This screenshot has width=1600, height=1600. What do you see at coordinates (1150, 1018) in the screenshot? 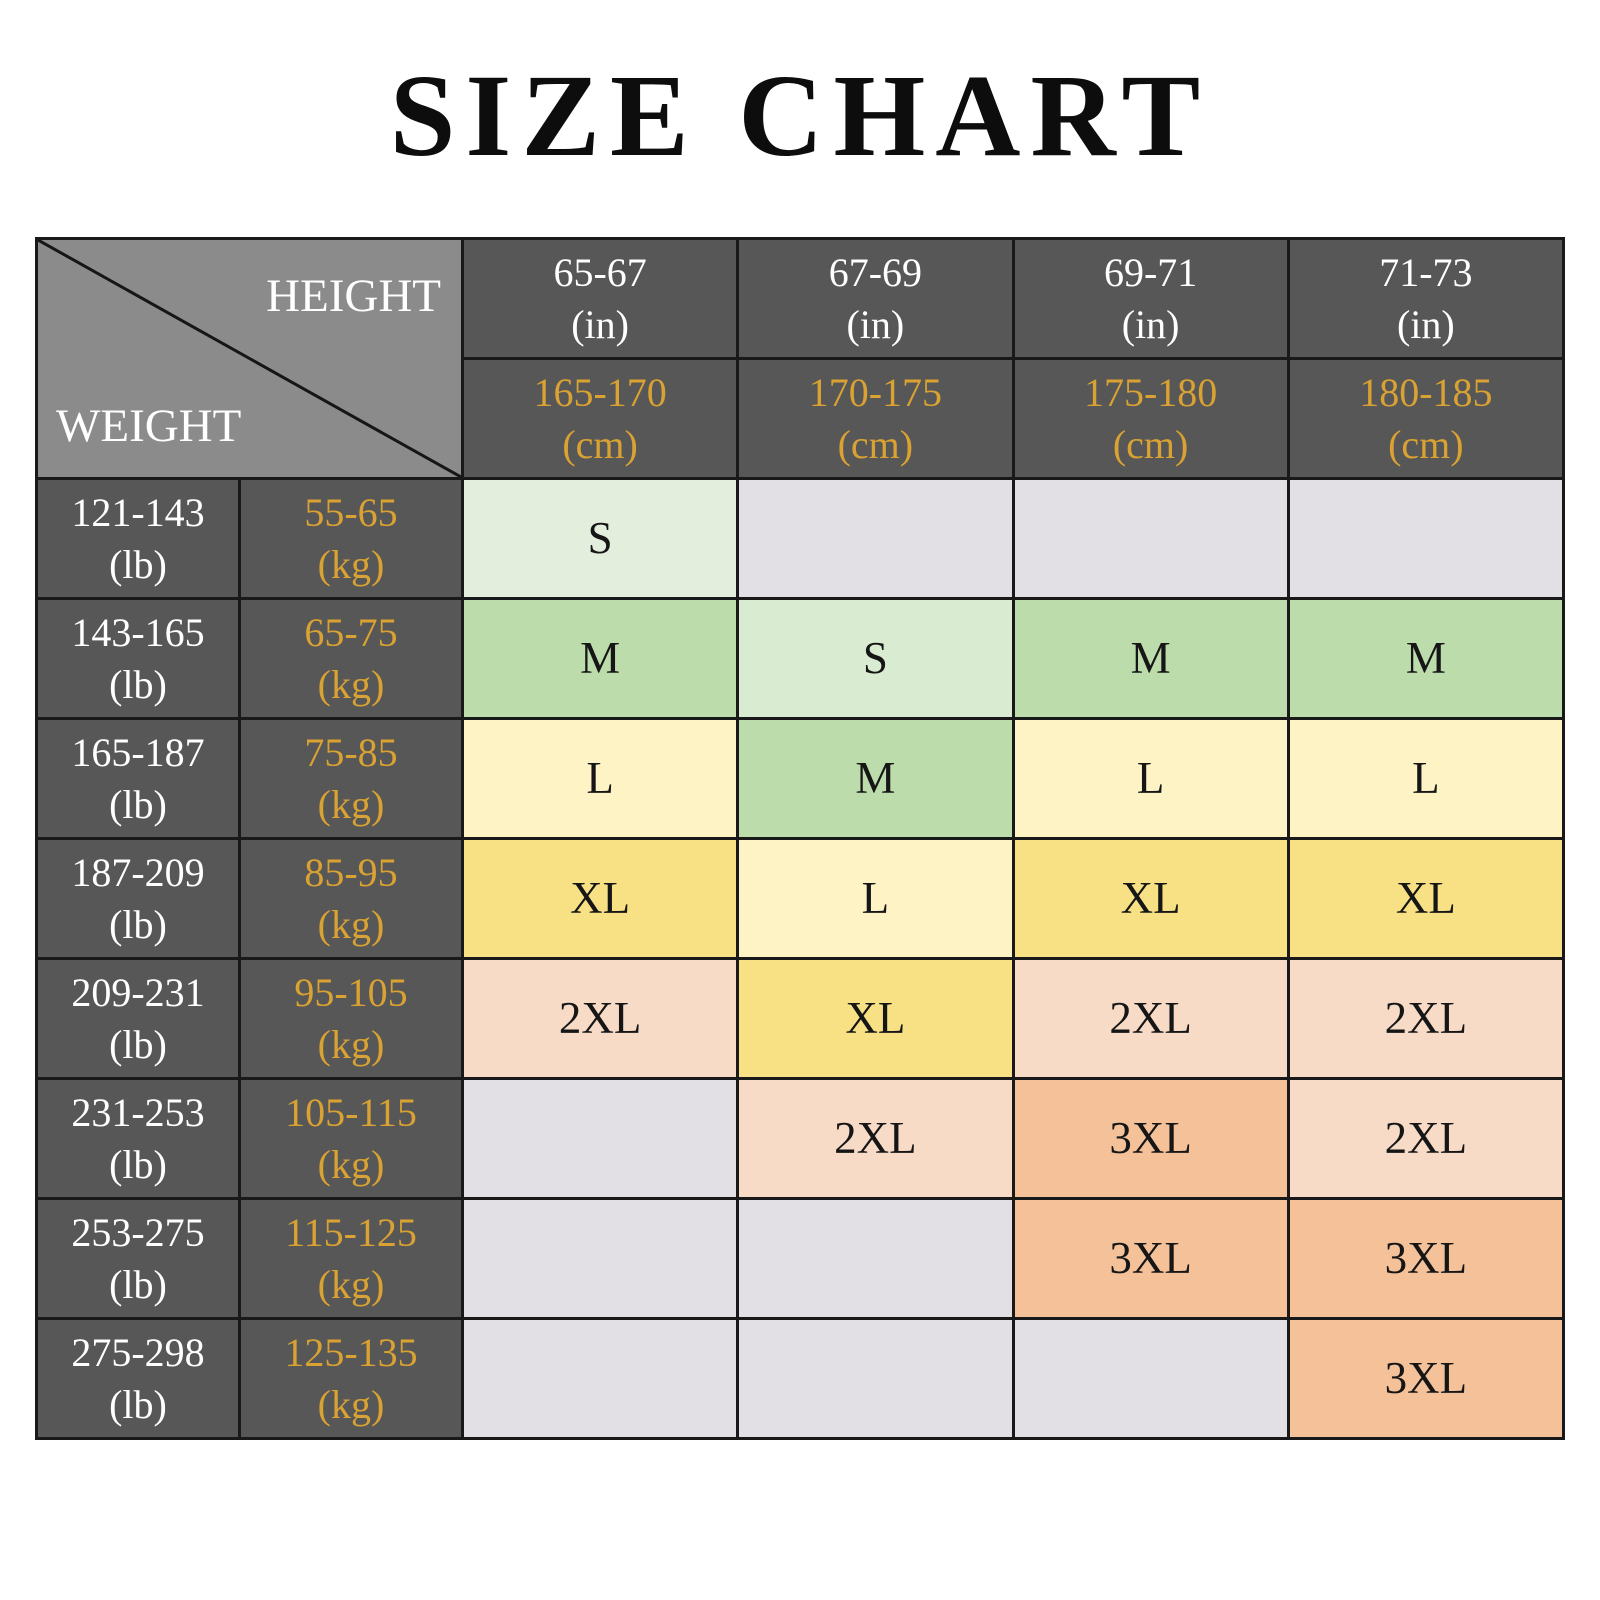
I see `size-cell-r5c3: 2XL` at bounding box center [1150, 1018].